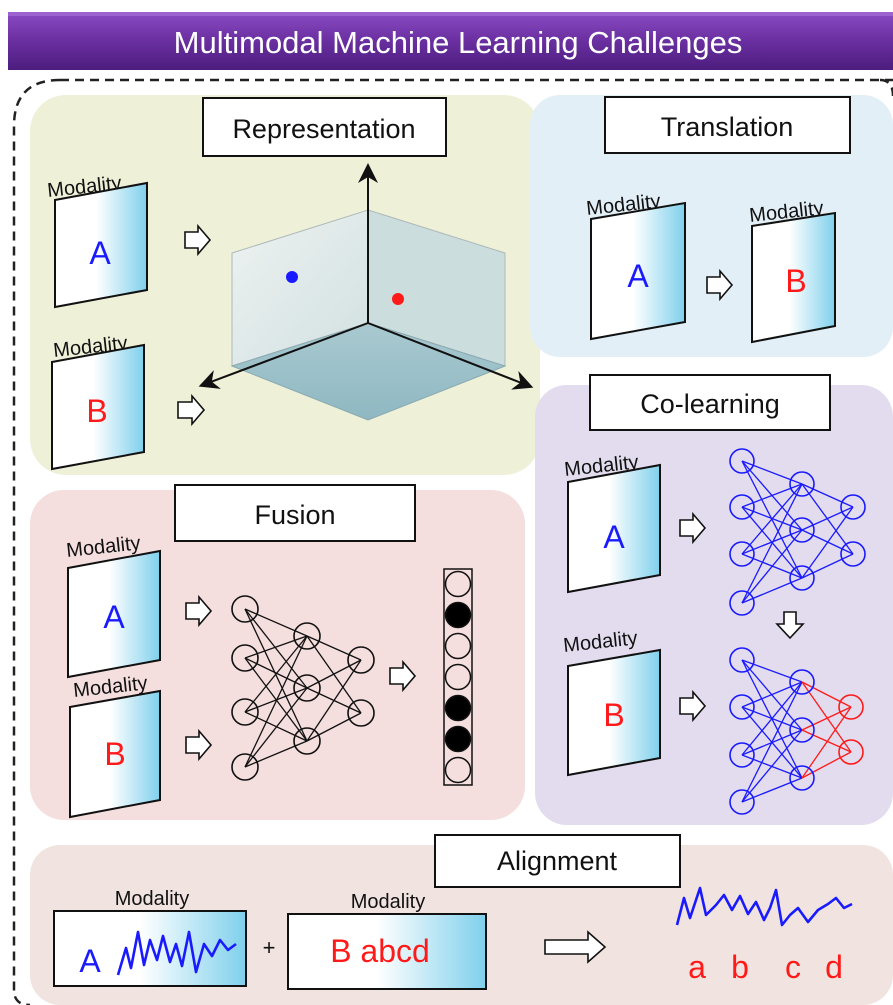 This screenshot has width=893, height=1005. Describe the element at coordinates (97, 240) in the screenshot. I see `modality-card-a: Modality A` at that location.